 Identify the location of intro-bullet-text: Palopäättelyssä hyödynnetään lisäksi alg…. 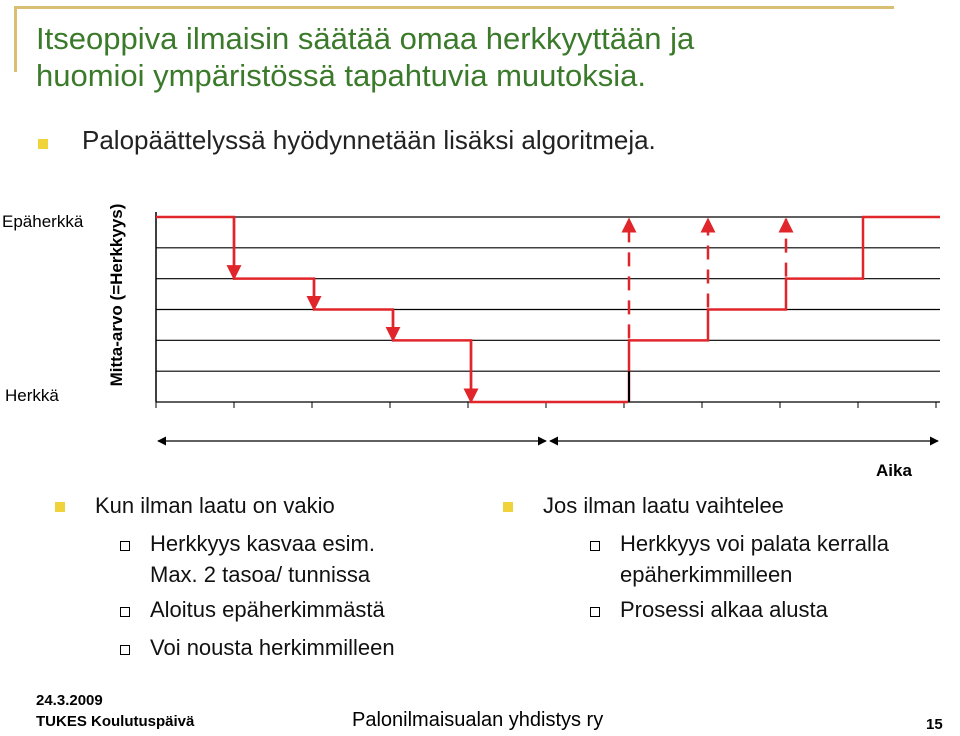
(369, 140).